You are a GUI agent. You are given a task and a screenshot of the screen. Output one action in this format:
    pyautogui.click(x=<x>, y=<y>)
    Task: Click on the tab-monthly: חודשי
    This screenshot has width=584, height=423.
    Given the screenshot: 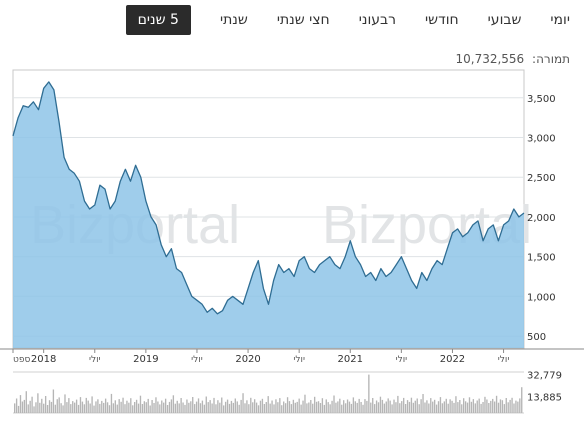 What is the action you would take?
    pyautogui.click(x=442, y=20)
    